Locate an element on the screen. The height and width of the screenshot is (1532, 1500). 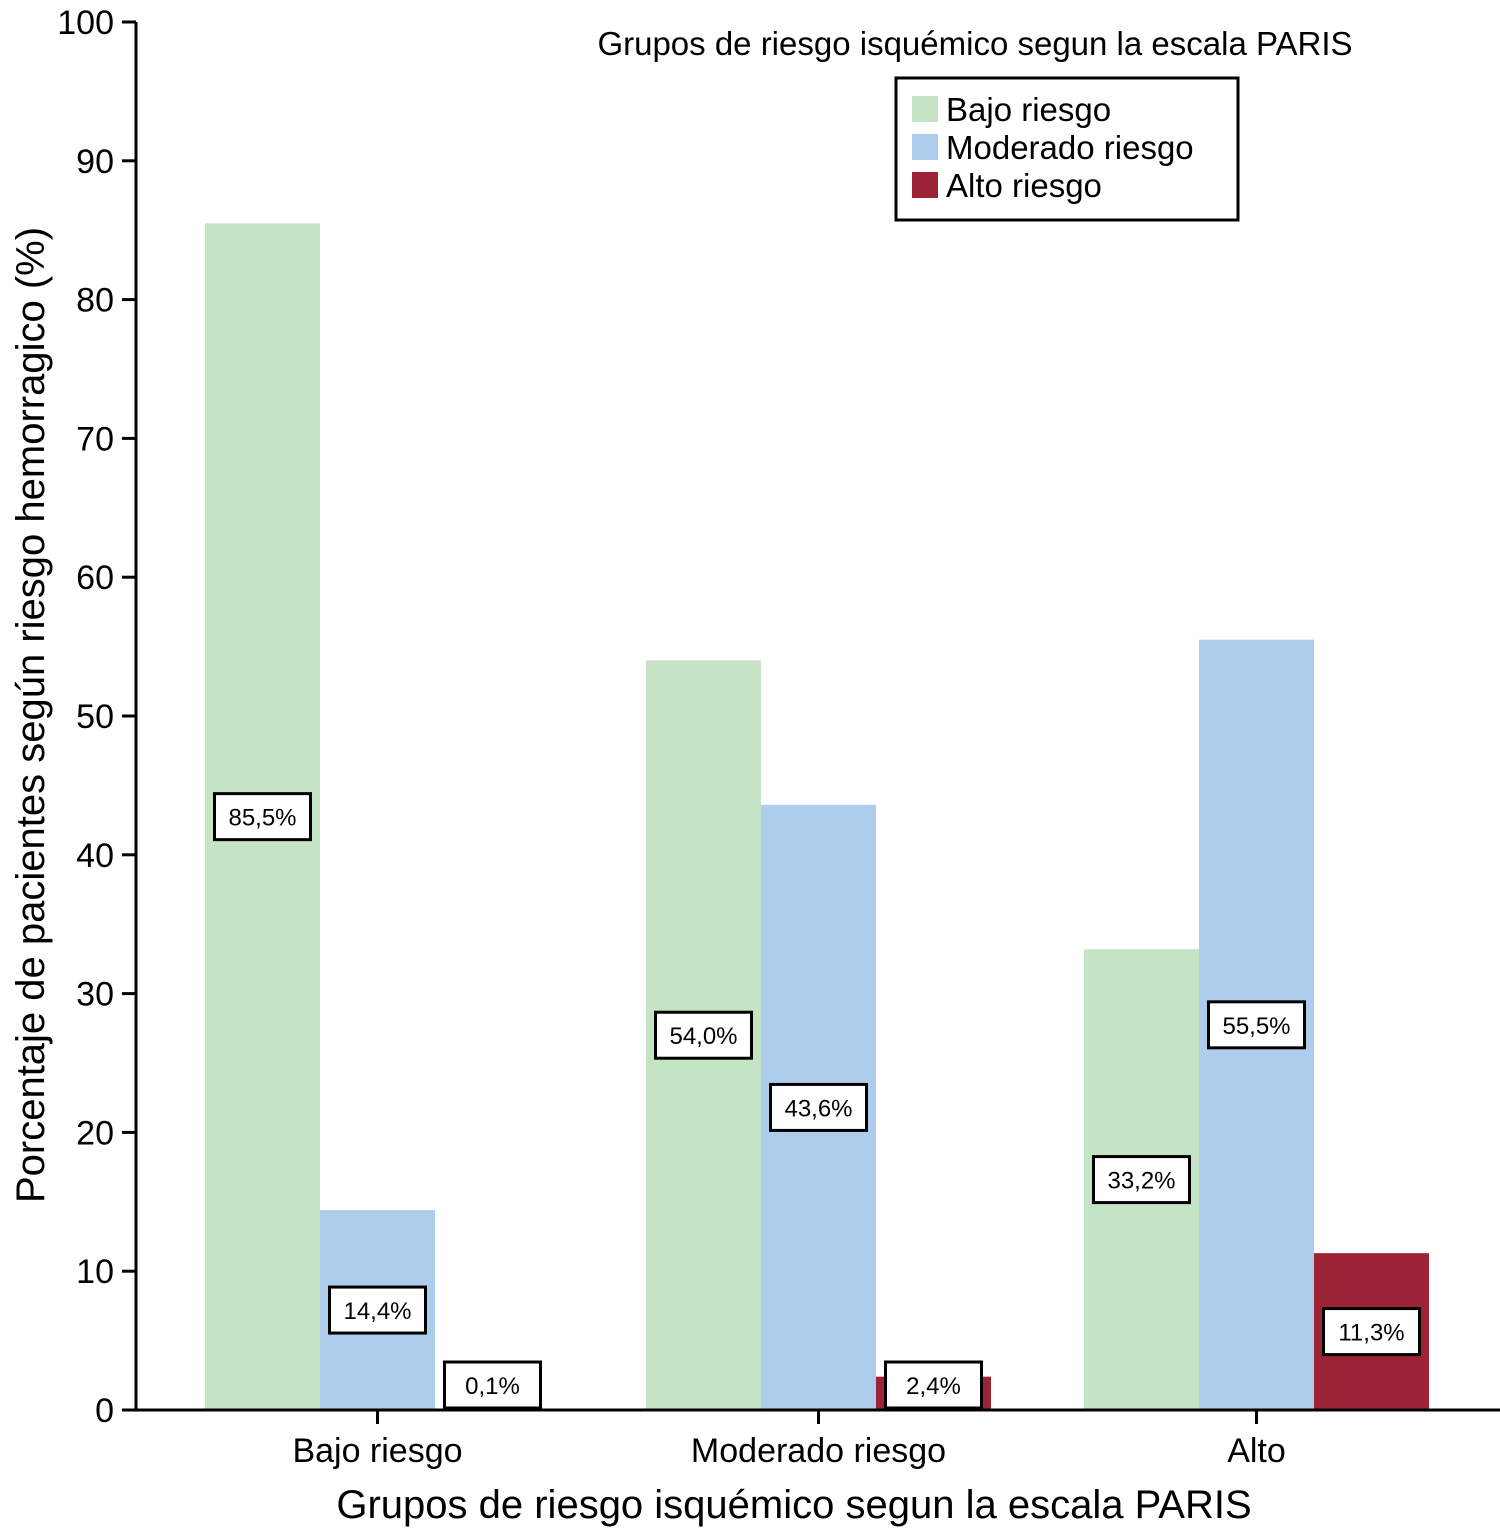
legend-entry: Moderado riesgo is located at coordinates (1070, 147).